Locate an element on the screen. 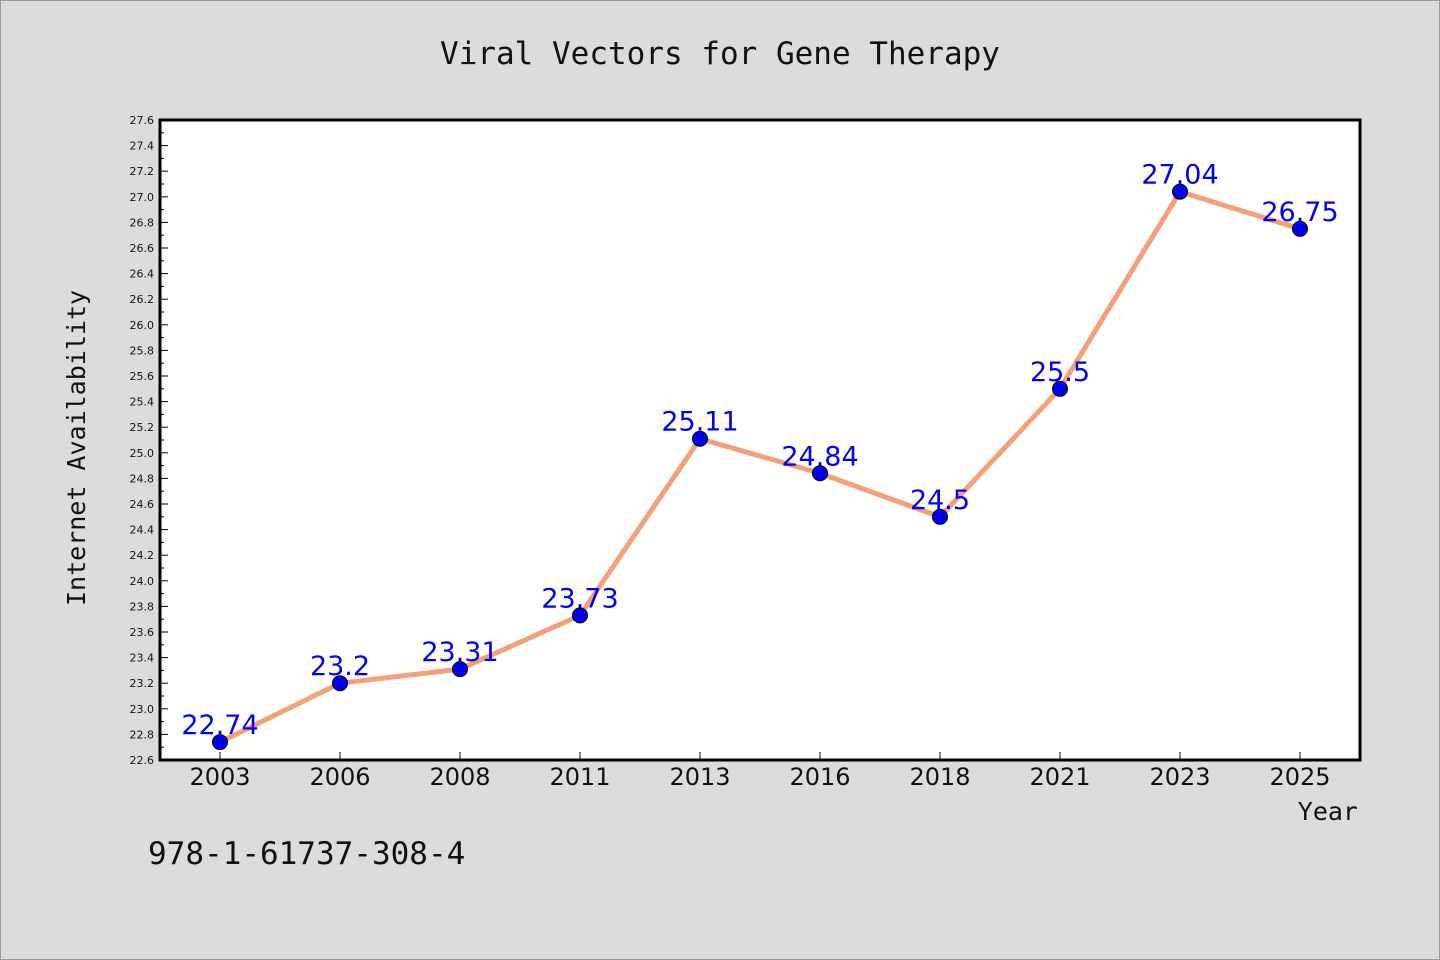 The height and width of the screenshot is (960, 1440). x-tick-label: 2025 is located at coordinates (1299, 777).